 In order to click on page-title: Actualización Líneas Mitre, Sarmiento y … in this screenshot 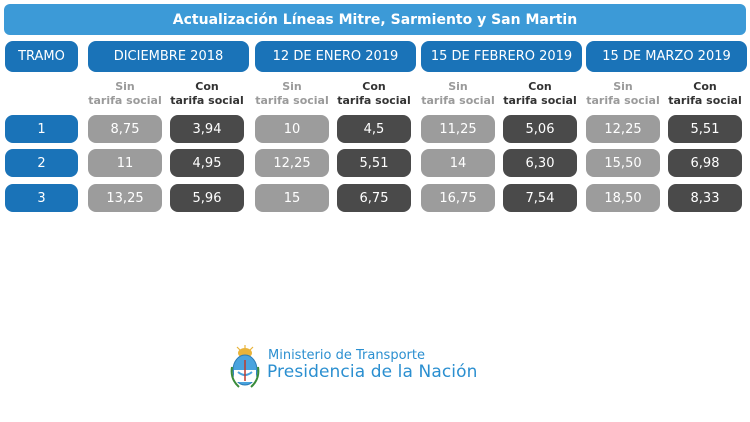, I will do `click(375, 19)`.